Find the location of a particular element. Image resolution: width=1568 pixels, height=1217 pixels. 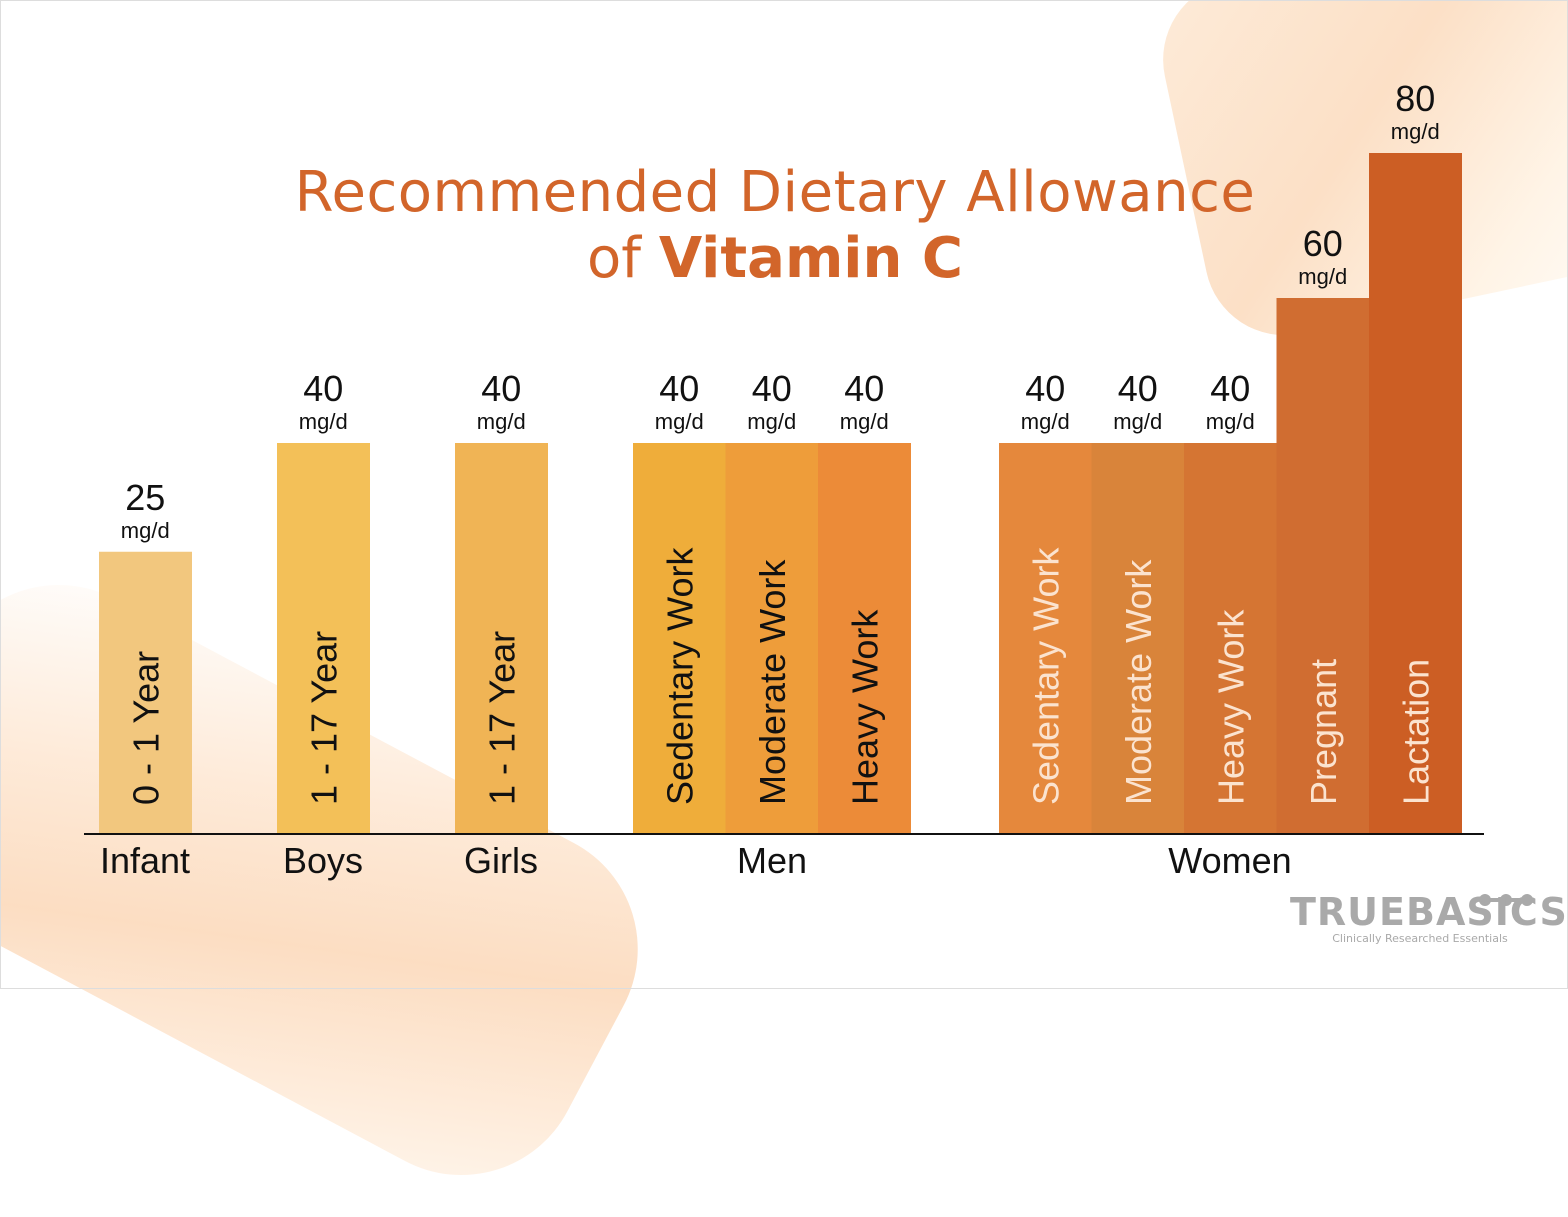

bar-category-label: 0 - 1 Year is located at coordinates (145, 728).